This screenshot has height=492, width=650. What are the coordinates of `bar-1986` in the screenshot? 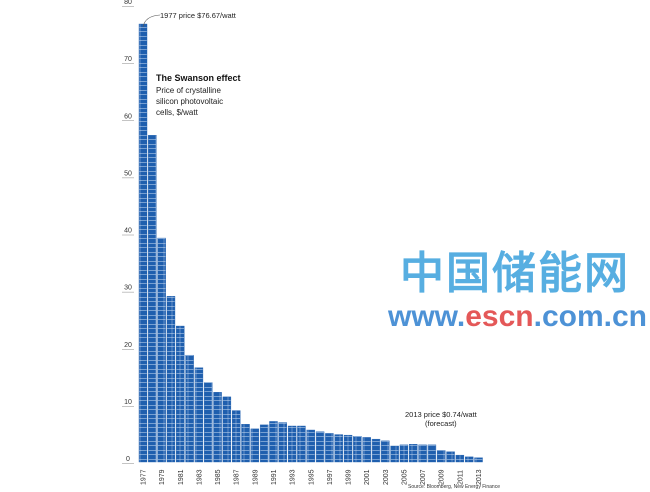 It's located at (227, 429).